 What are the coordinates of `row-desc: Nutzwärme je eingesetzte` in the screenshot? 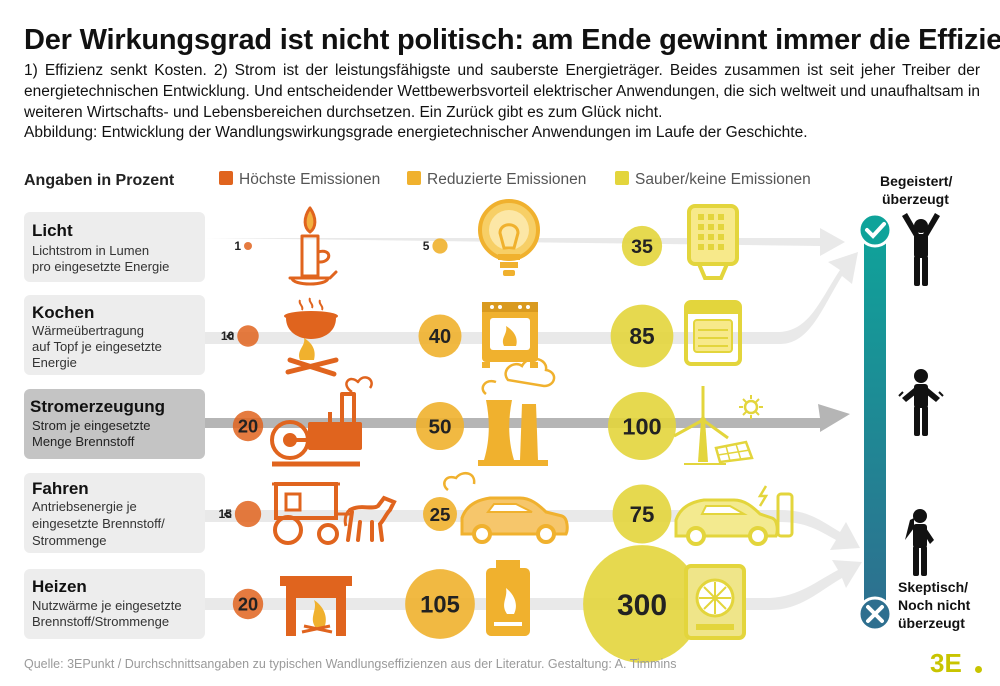 It's located at (107, 605).